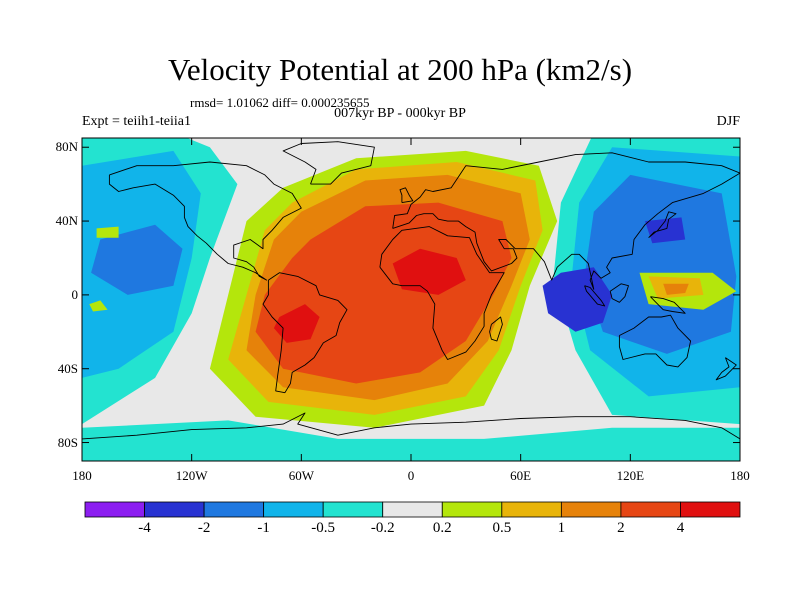 This screenshot has height=600, width=800. What do you see at coordinates (521, 475) in the screenshot?
I see `lon-label: 60E` at bounding box center [521, 475].